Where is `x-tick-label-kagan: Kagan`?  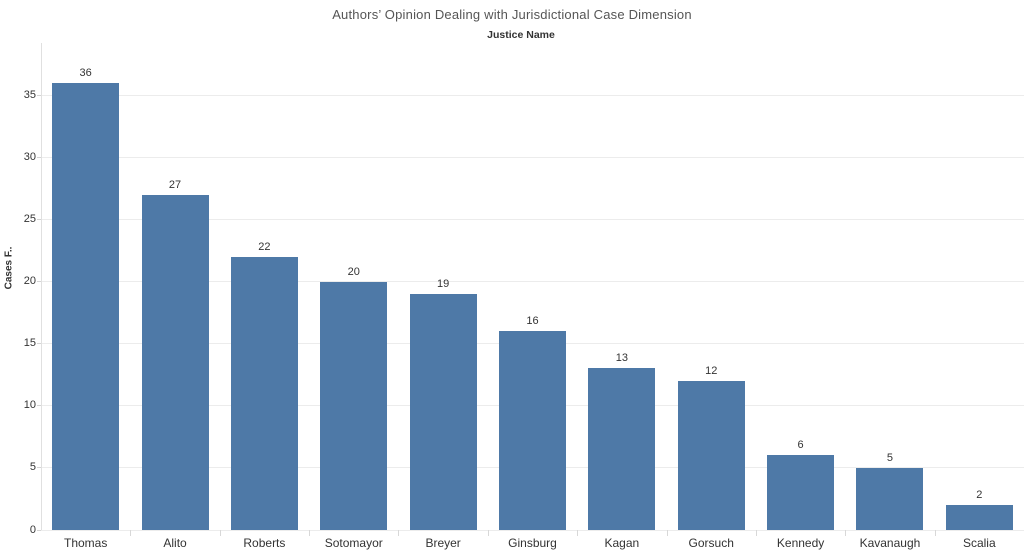 x-tick-label-kagan: Kagan is located at coordinates (622, 543).